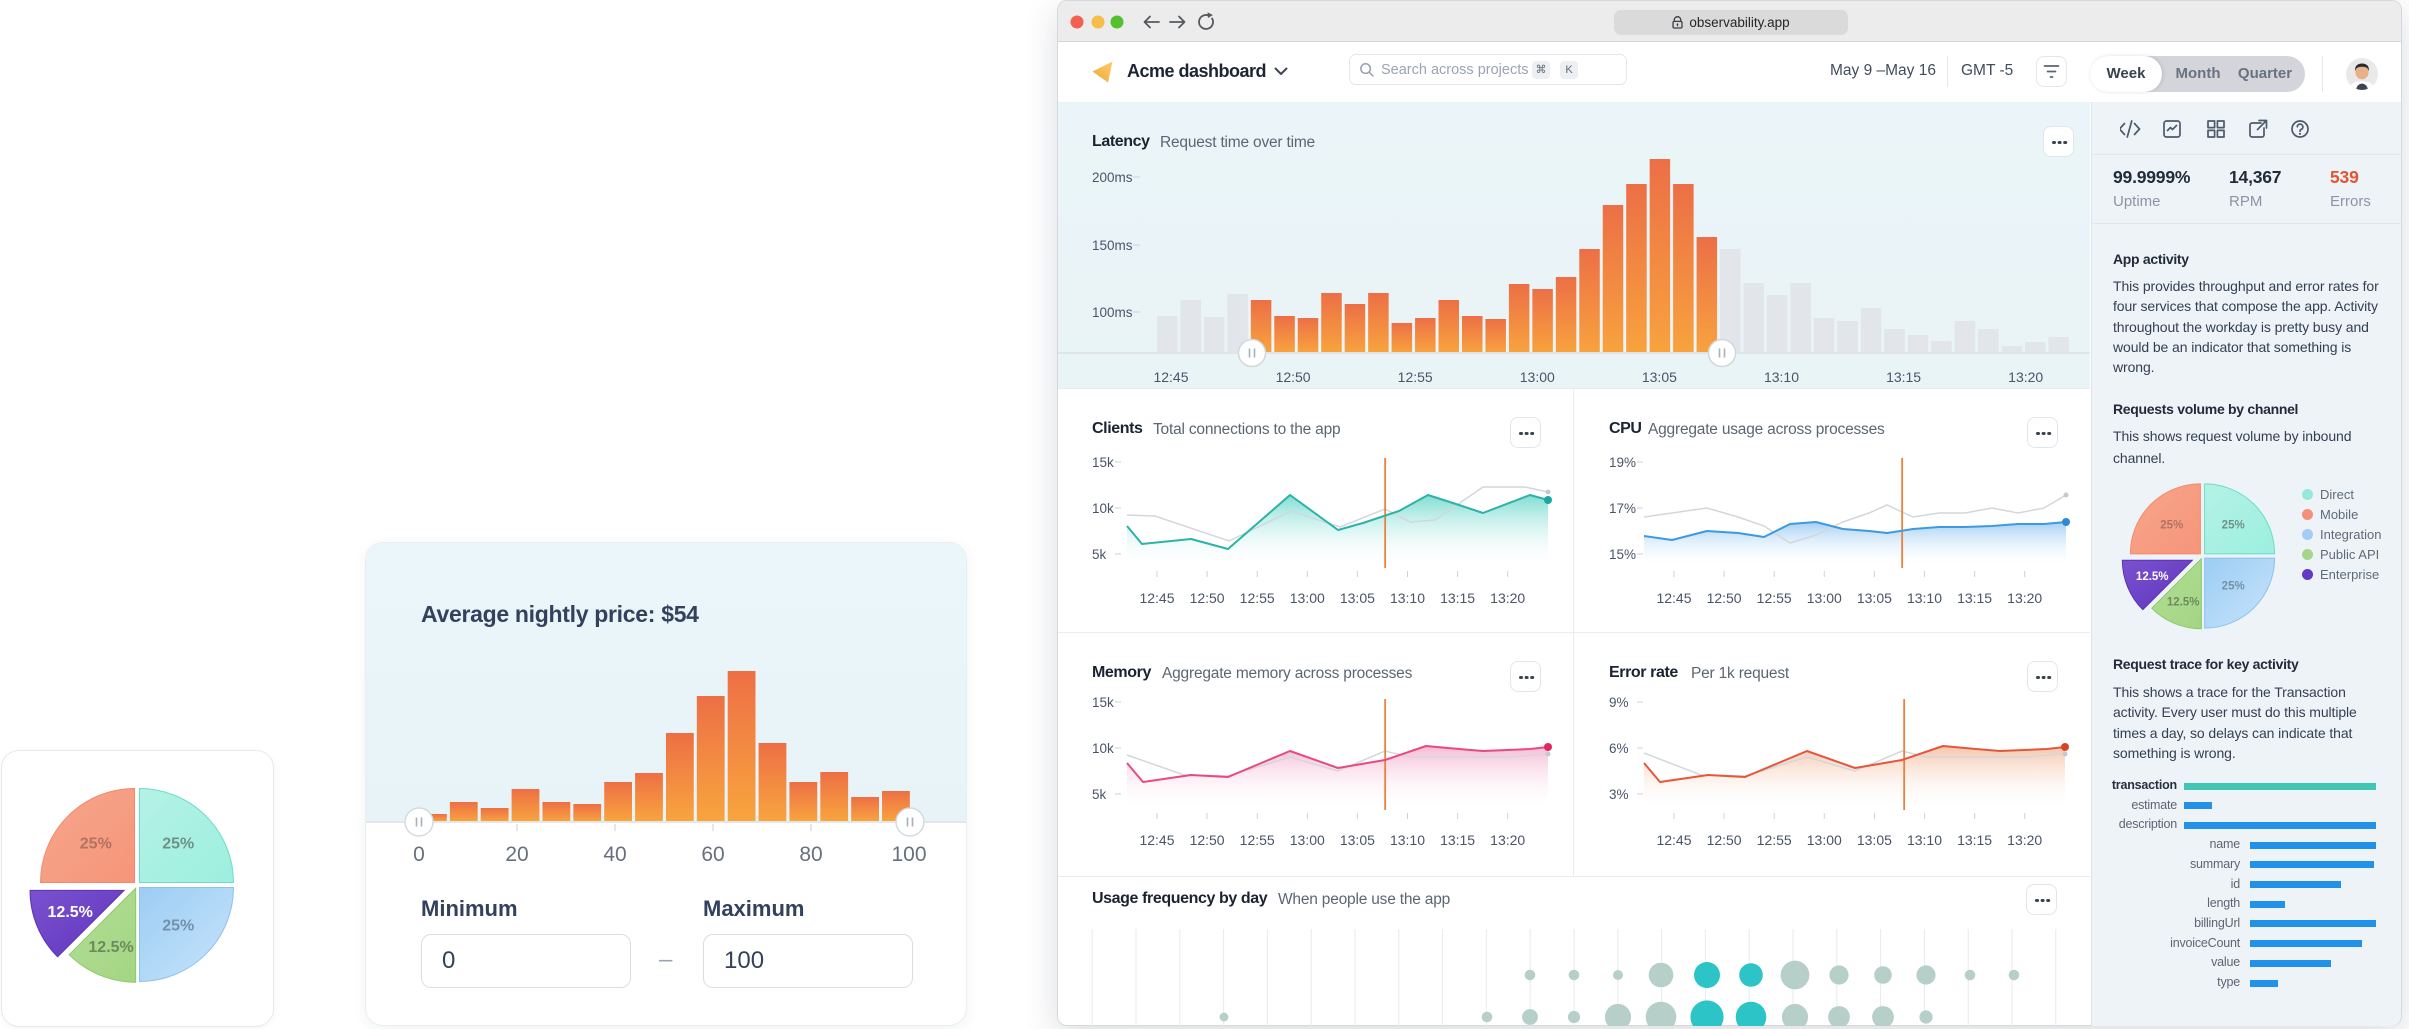 This screenshot has height=1029, width=2409. What do you see at coordinates (614, 854) in the screenshot?
I see `svg-text: 40` at bounding box center [614, 854].